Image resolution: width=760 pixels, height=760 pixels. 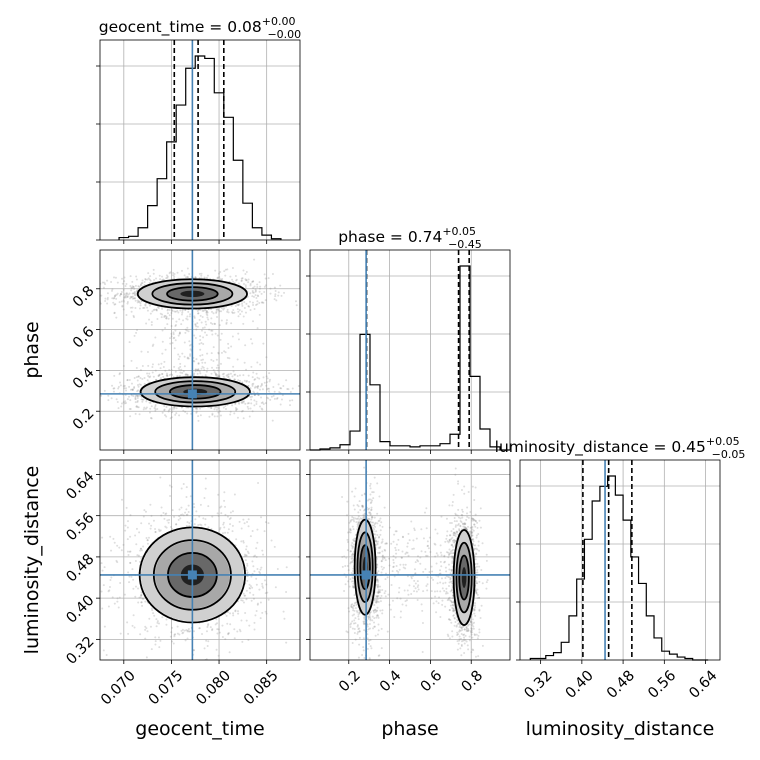 I want to click on truth-marker, so click(x=192, y=394).